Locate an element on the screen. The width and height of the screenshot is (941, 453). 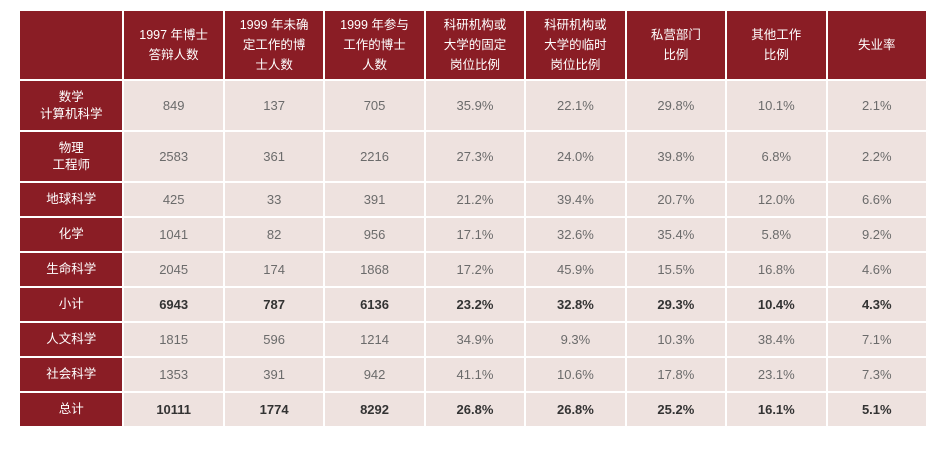
table-cell: 24.0% is located at coordinates (575, 156).